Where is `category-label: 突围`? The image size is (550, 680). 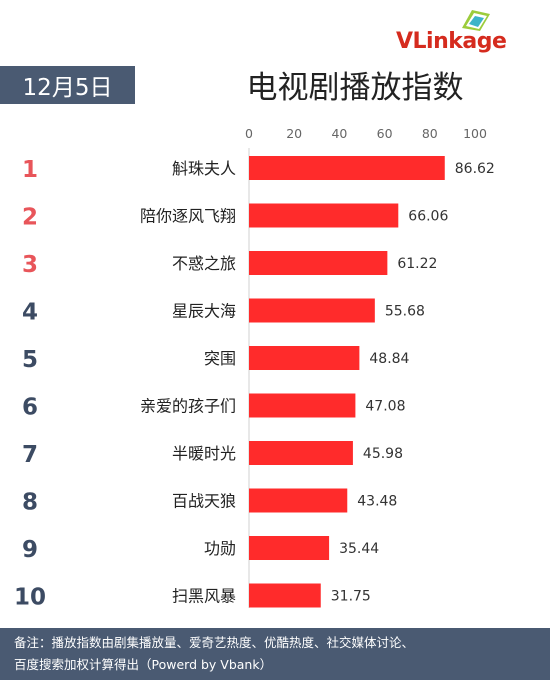 category-label: 突围 is located at coordinates (220, 358).